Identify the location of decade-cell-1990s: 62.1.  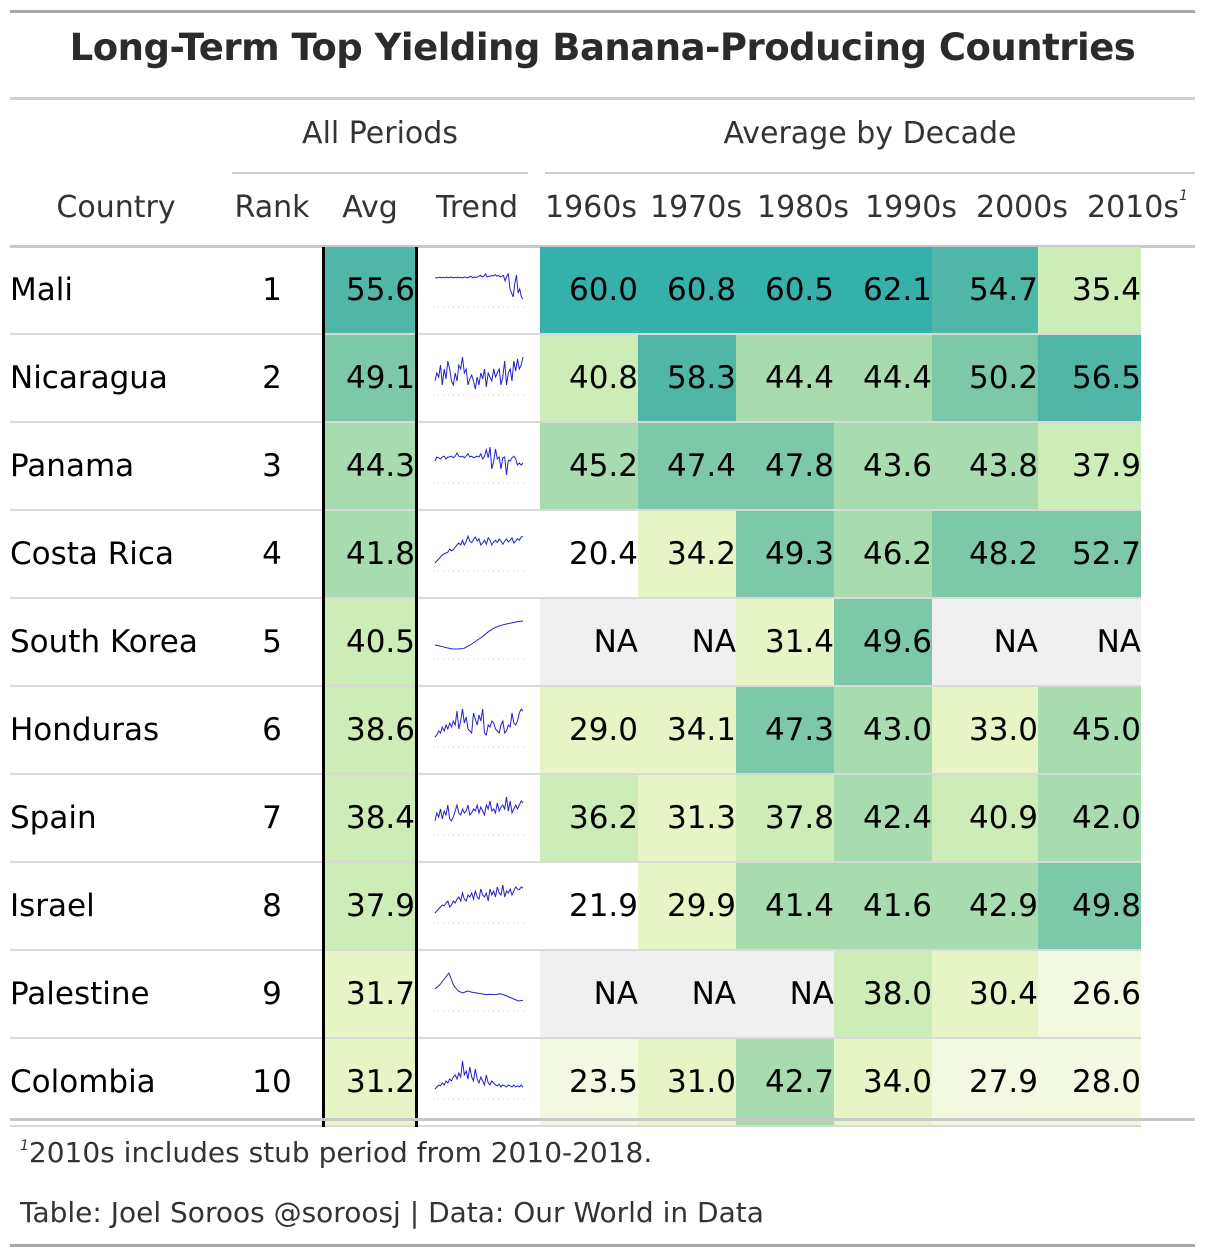
(883, 291).